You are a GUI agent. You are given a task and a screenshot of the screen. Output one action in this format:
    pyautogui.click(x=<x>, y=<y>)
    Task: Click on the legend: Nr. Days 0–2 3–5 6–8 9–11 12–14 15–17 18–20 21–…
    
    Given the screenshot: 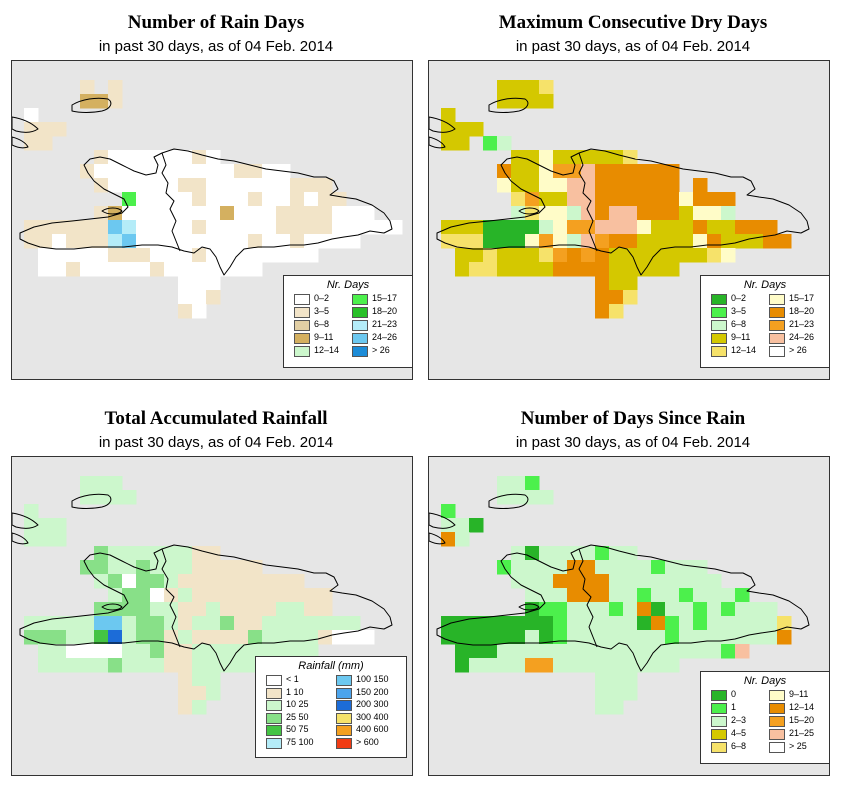 What is the action you would take?
    pyautogui.click(x=765, y=321)
    